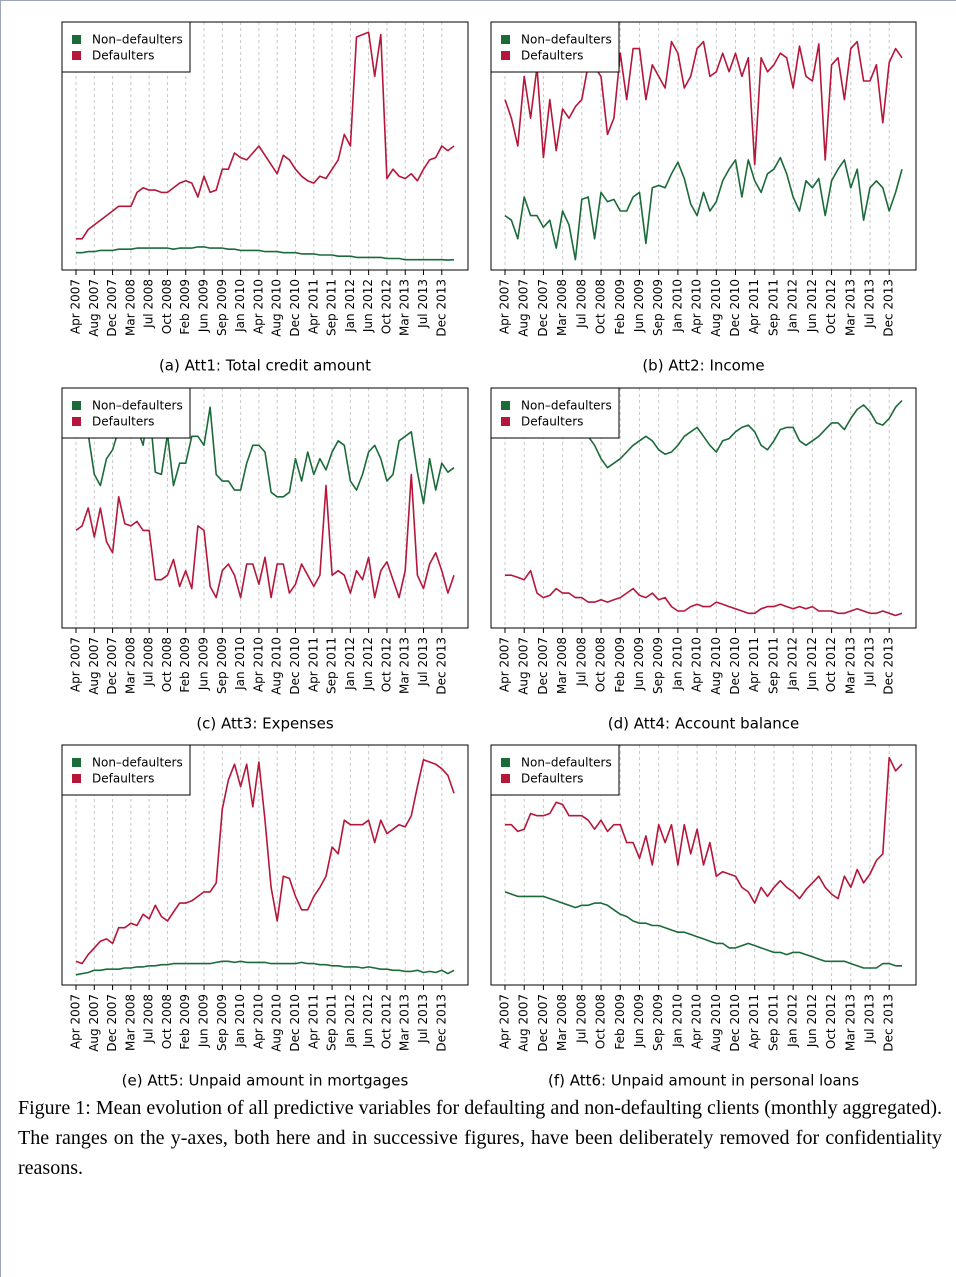 This screenshot has height=1277, width=956. Describe the element at coordinates (265, 366) in the screenshot. I see `subfigure-caption: (a) Att1: Total credit amount` at that location.